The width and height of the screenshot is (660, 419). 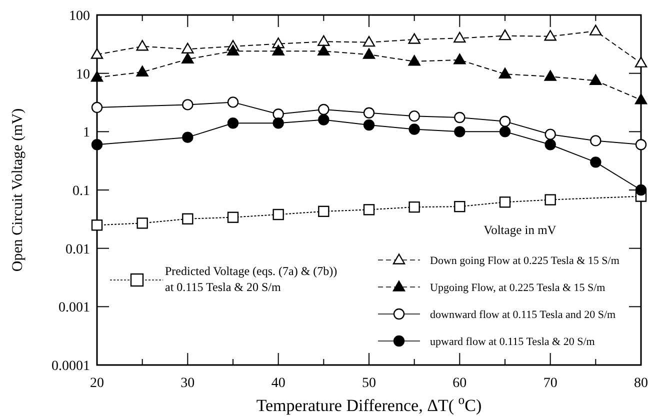 I want to click on y-tick-label: 0.01, so click(x=78, y=250).